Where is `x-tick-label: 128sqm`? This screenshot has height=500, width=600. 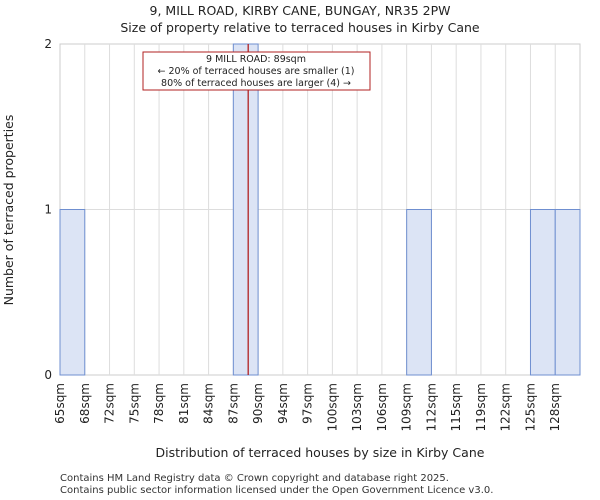 x-tick-label: 128sqm is located at coordinates (555, 407).